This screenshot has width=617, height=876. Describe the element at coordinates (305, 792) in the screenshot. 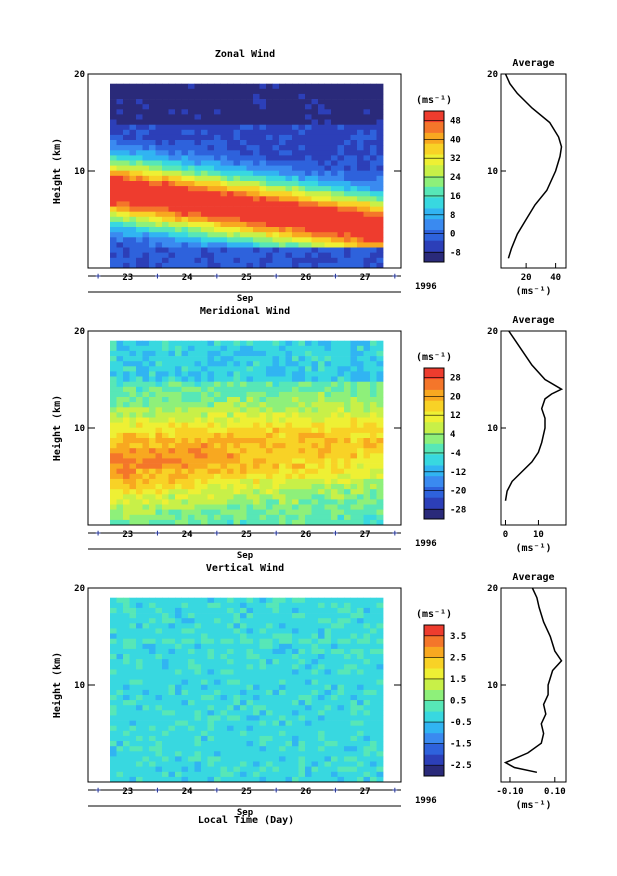

I see `day-label: 26` at that location.